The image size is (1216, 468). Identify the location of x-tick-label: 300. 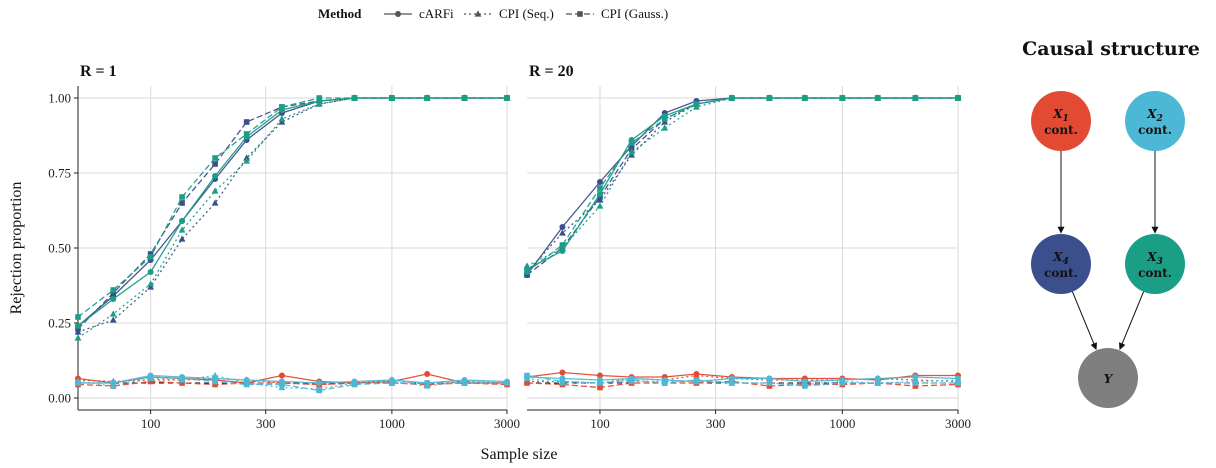
(716, 423).